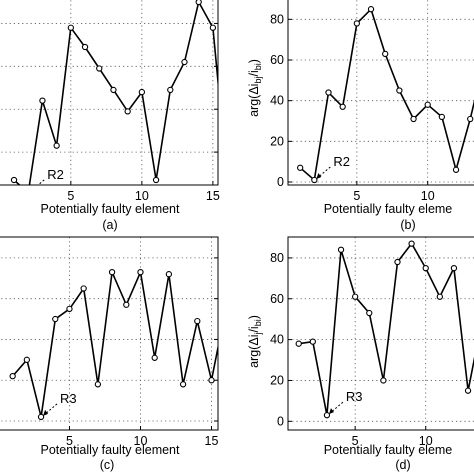  What do you see at coordinates (258, 80) in the screenshot?
I see `y-label-sub: bj` at bounding box center [258, 80].